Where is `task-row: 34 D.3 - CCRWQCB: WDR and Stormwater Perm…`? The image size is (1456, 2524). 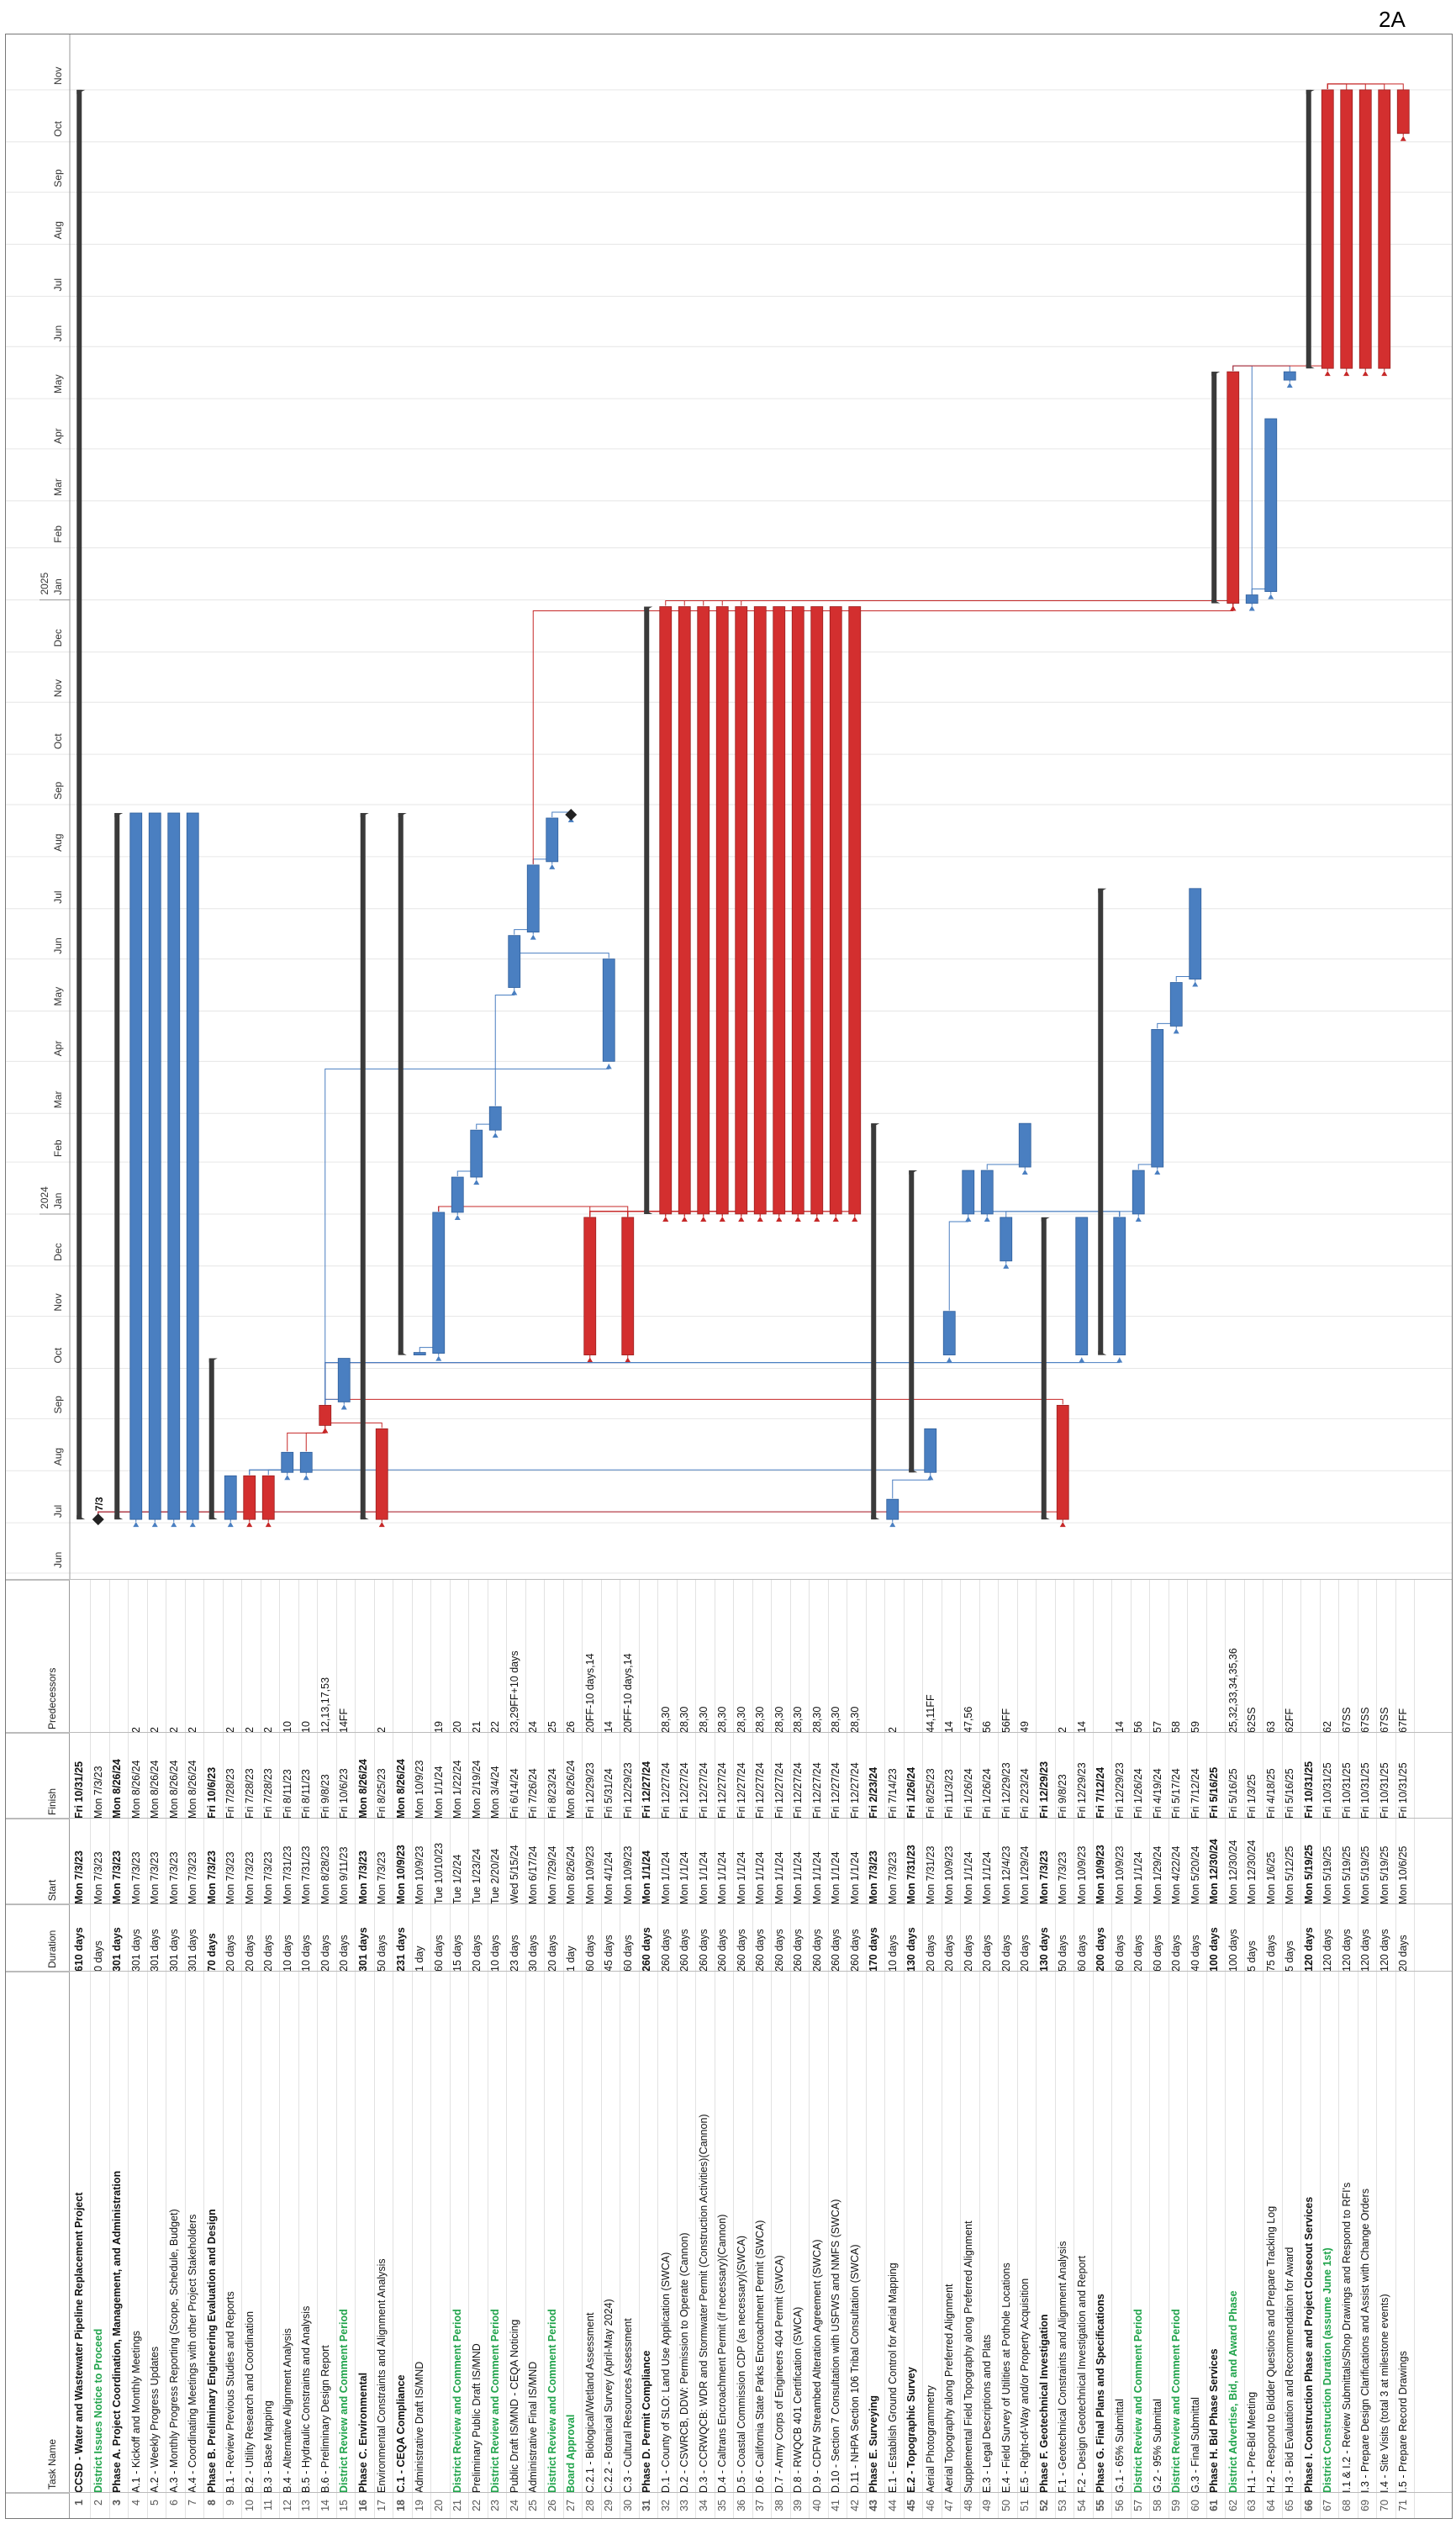 task-row: 34 D.3 - CCRWQCB: WDR and Stormwater Perm… is located at coordinates (704, 2049).